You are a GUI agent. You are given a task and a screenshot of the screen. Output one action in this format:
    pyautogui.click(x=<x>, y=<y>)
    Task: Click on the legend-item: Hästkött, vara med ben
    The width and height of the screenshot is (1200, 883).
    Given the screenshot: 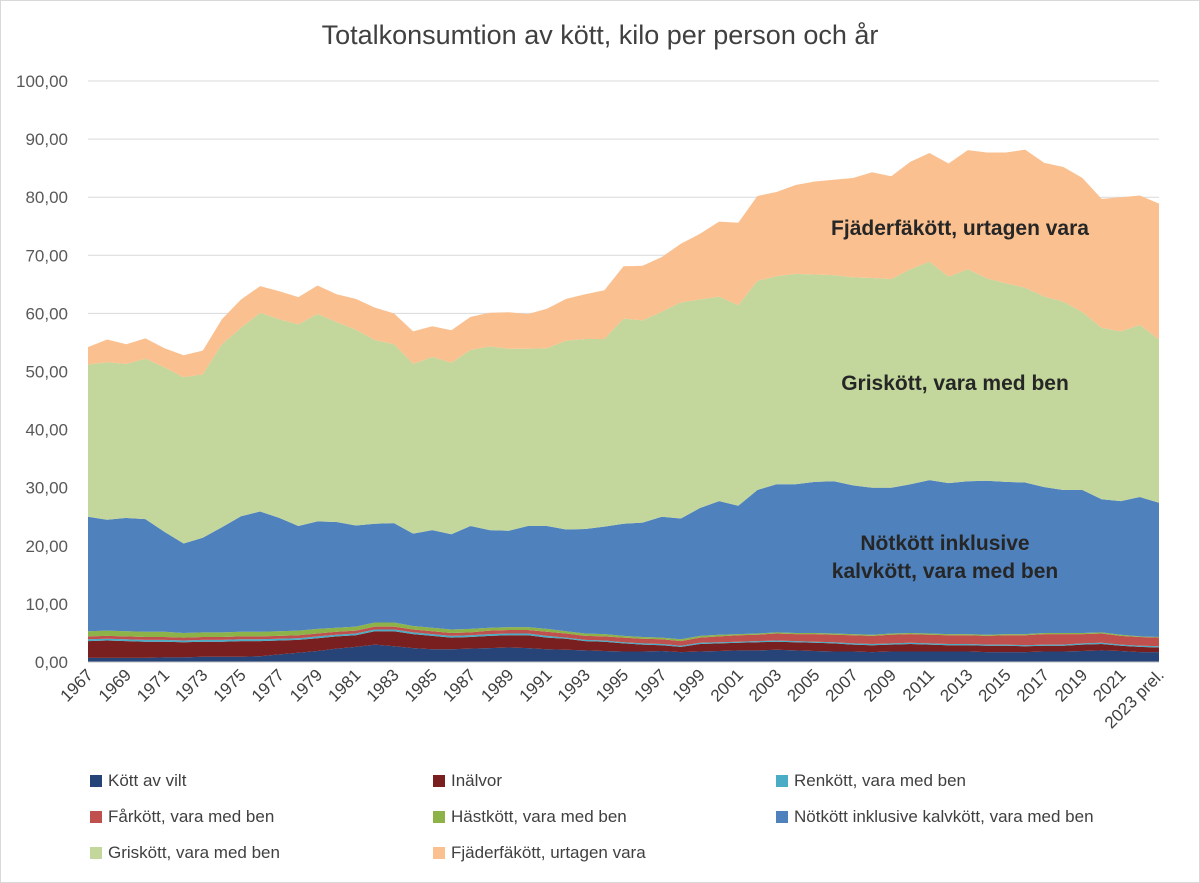 What is the action you would take?
    pyautogui.click(x=604, y=817)
    